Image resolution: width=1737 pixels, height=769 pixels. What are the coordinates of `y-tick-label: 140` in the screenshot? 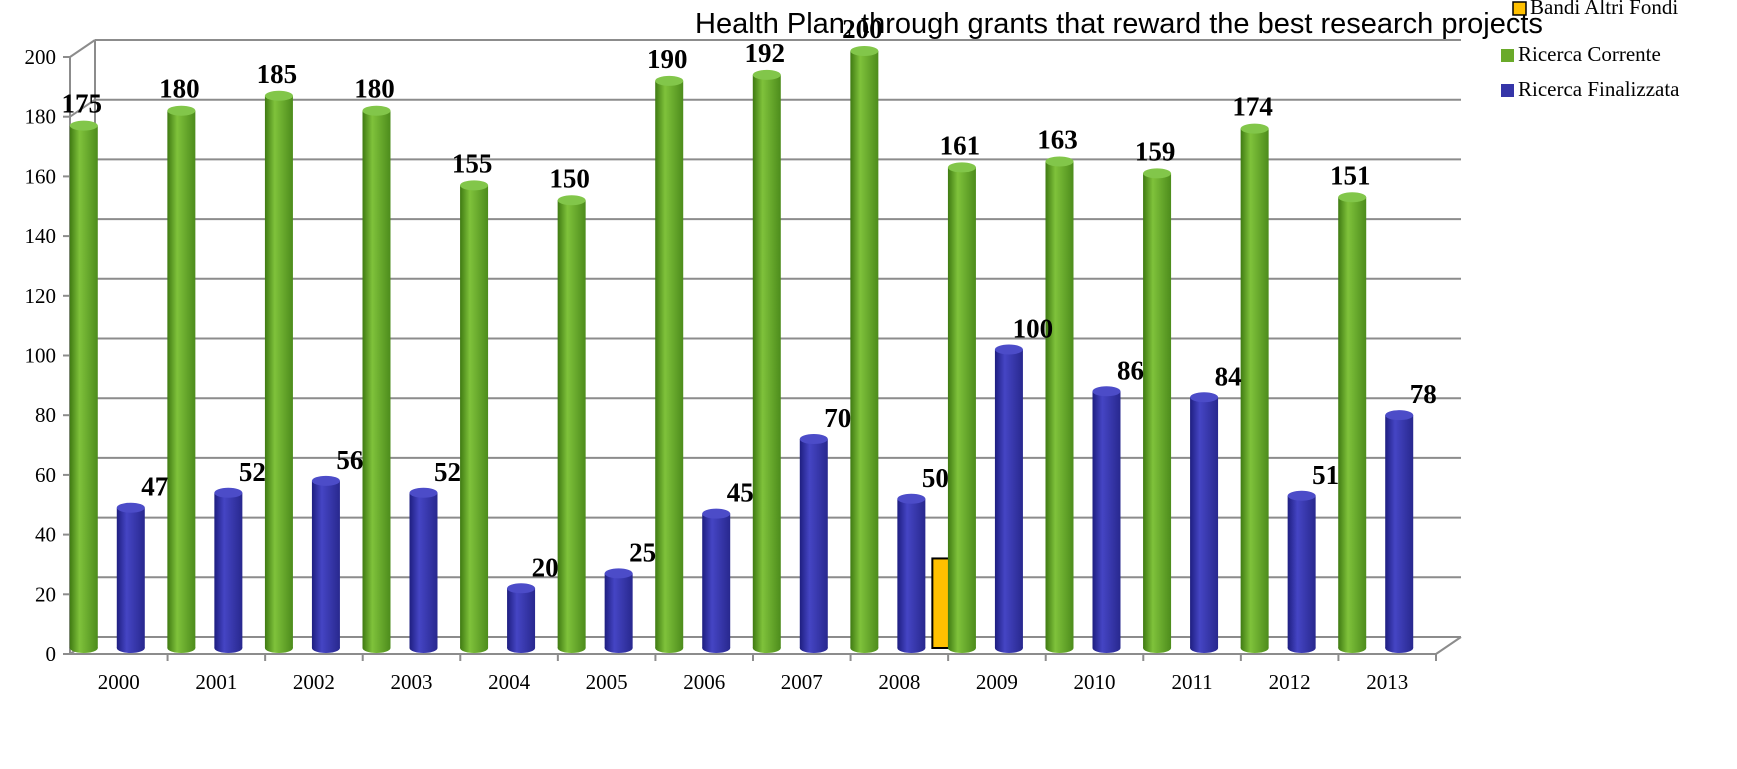 It's located at (41, 236).